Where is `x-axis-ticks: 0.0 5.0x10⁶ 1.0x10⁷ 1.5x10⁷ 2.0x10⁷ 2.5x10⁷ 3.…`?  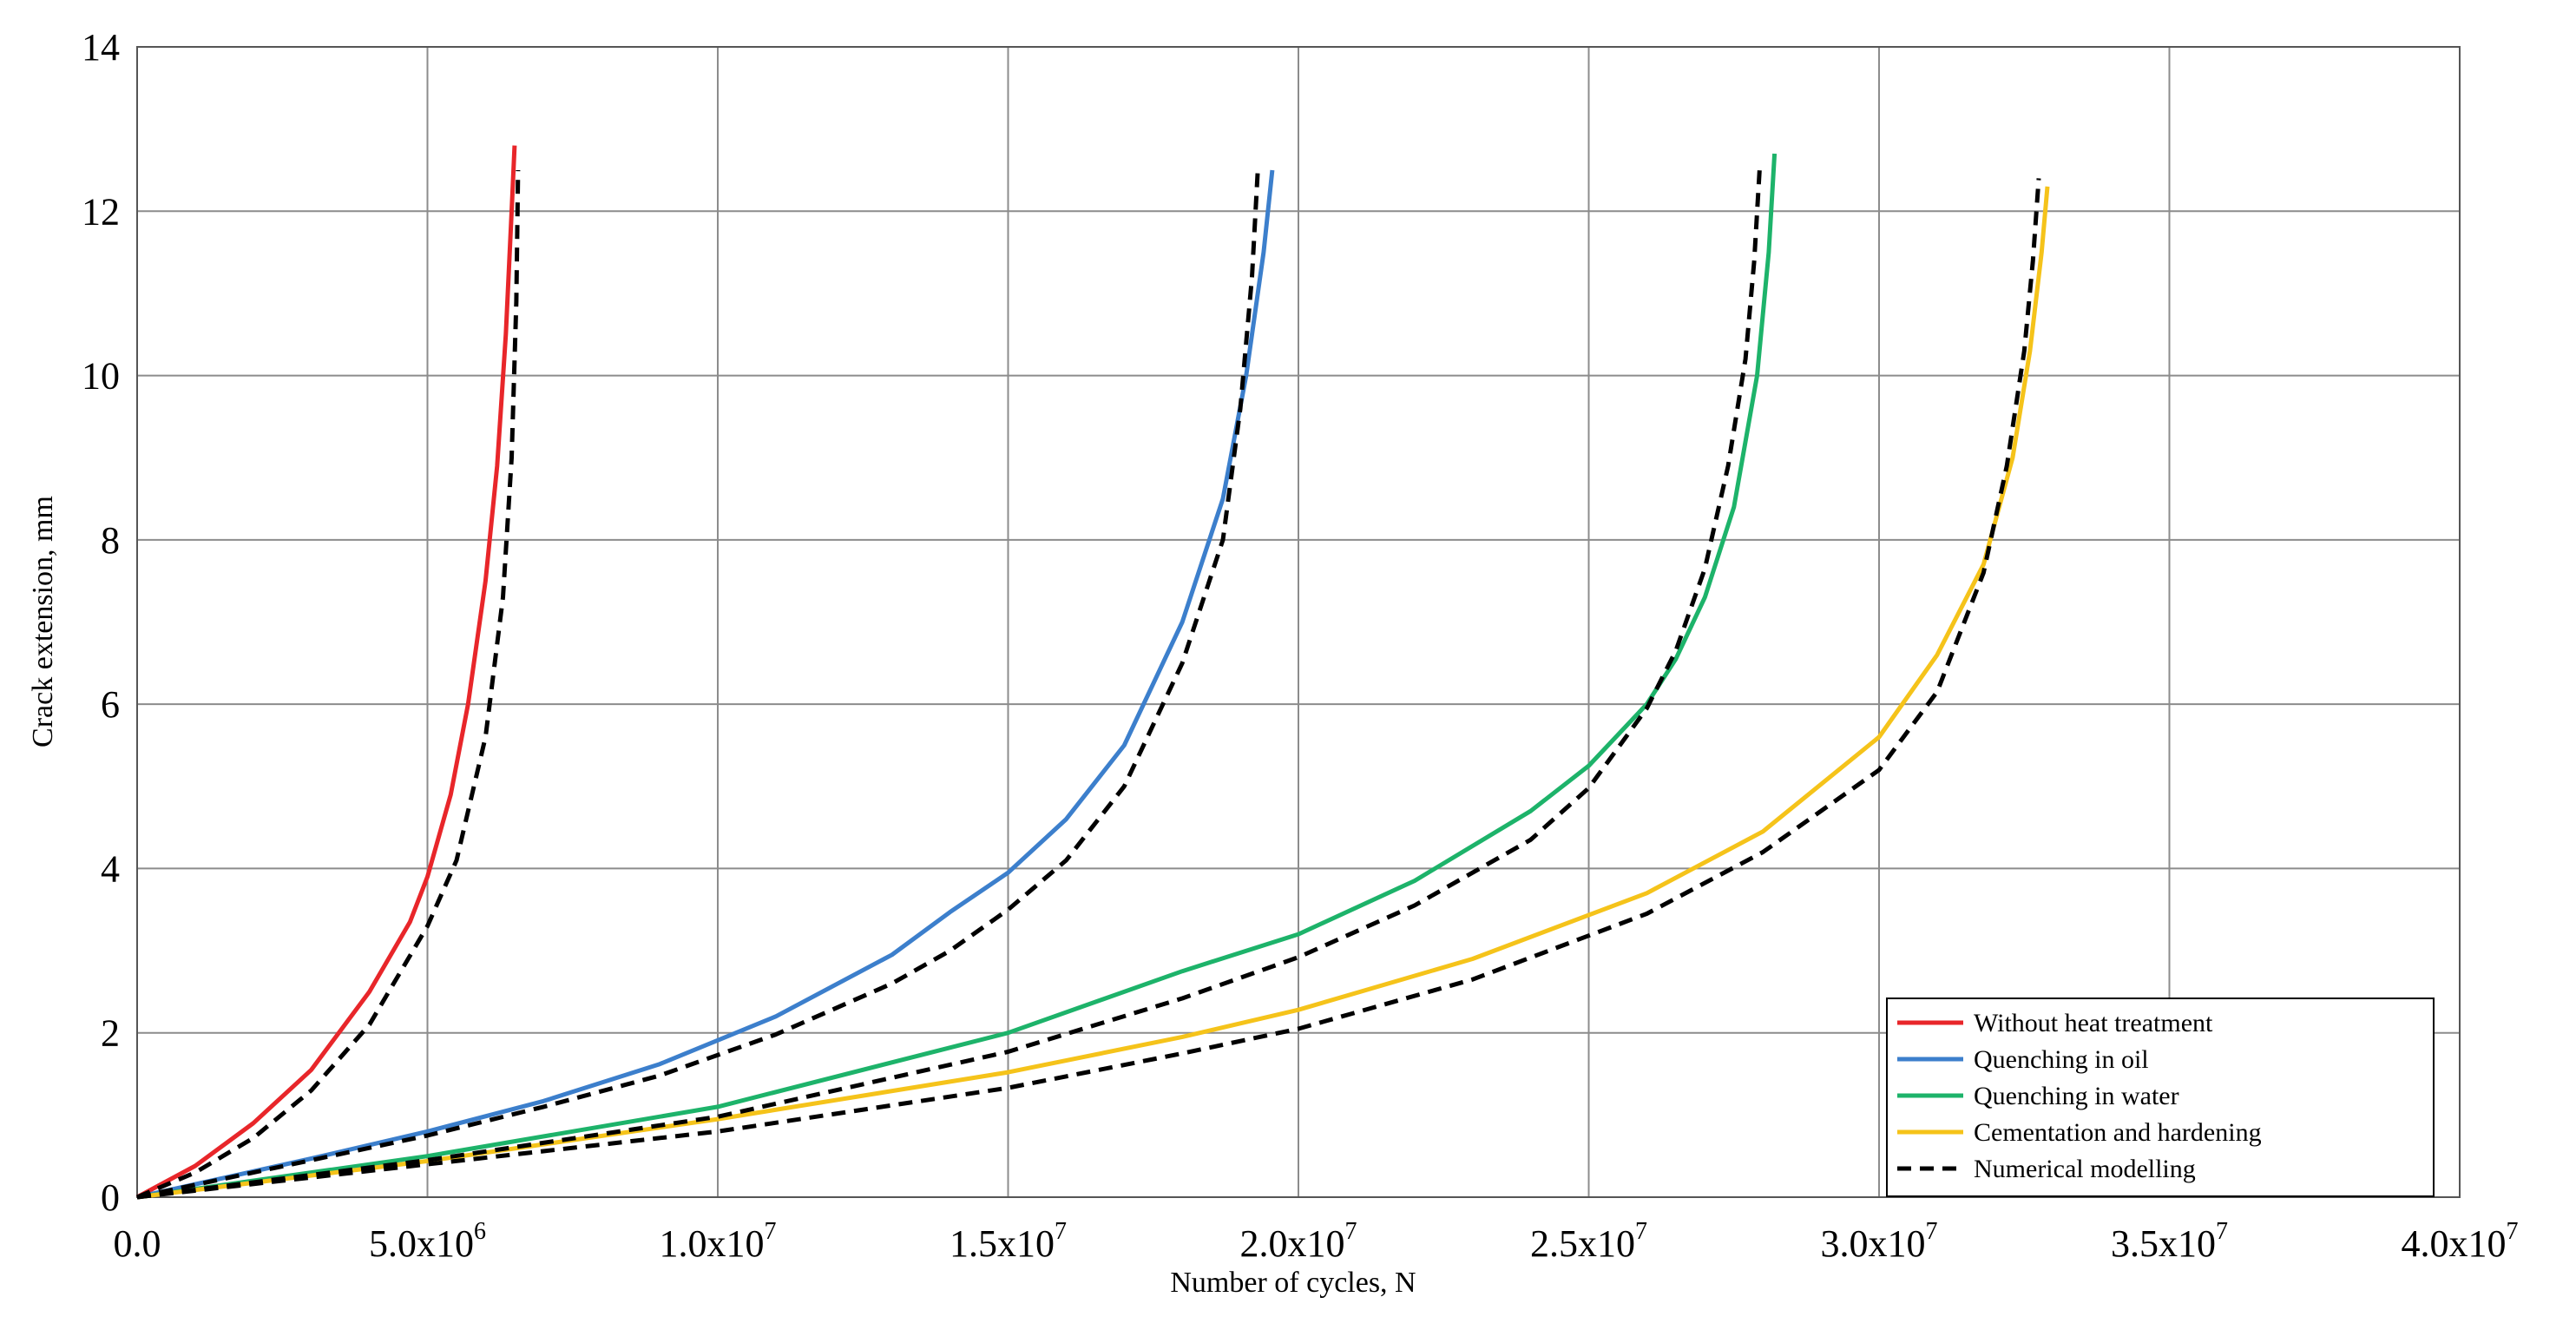
x-axis-ticks: 0.0 5.0x10⁶ 1.0x10⁷ 1.5x10⁷ 2.0x10⁷ 2.5x10⁷ 3.… is located at coordinates (1317, 1241).